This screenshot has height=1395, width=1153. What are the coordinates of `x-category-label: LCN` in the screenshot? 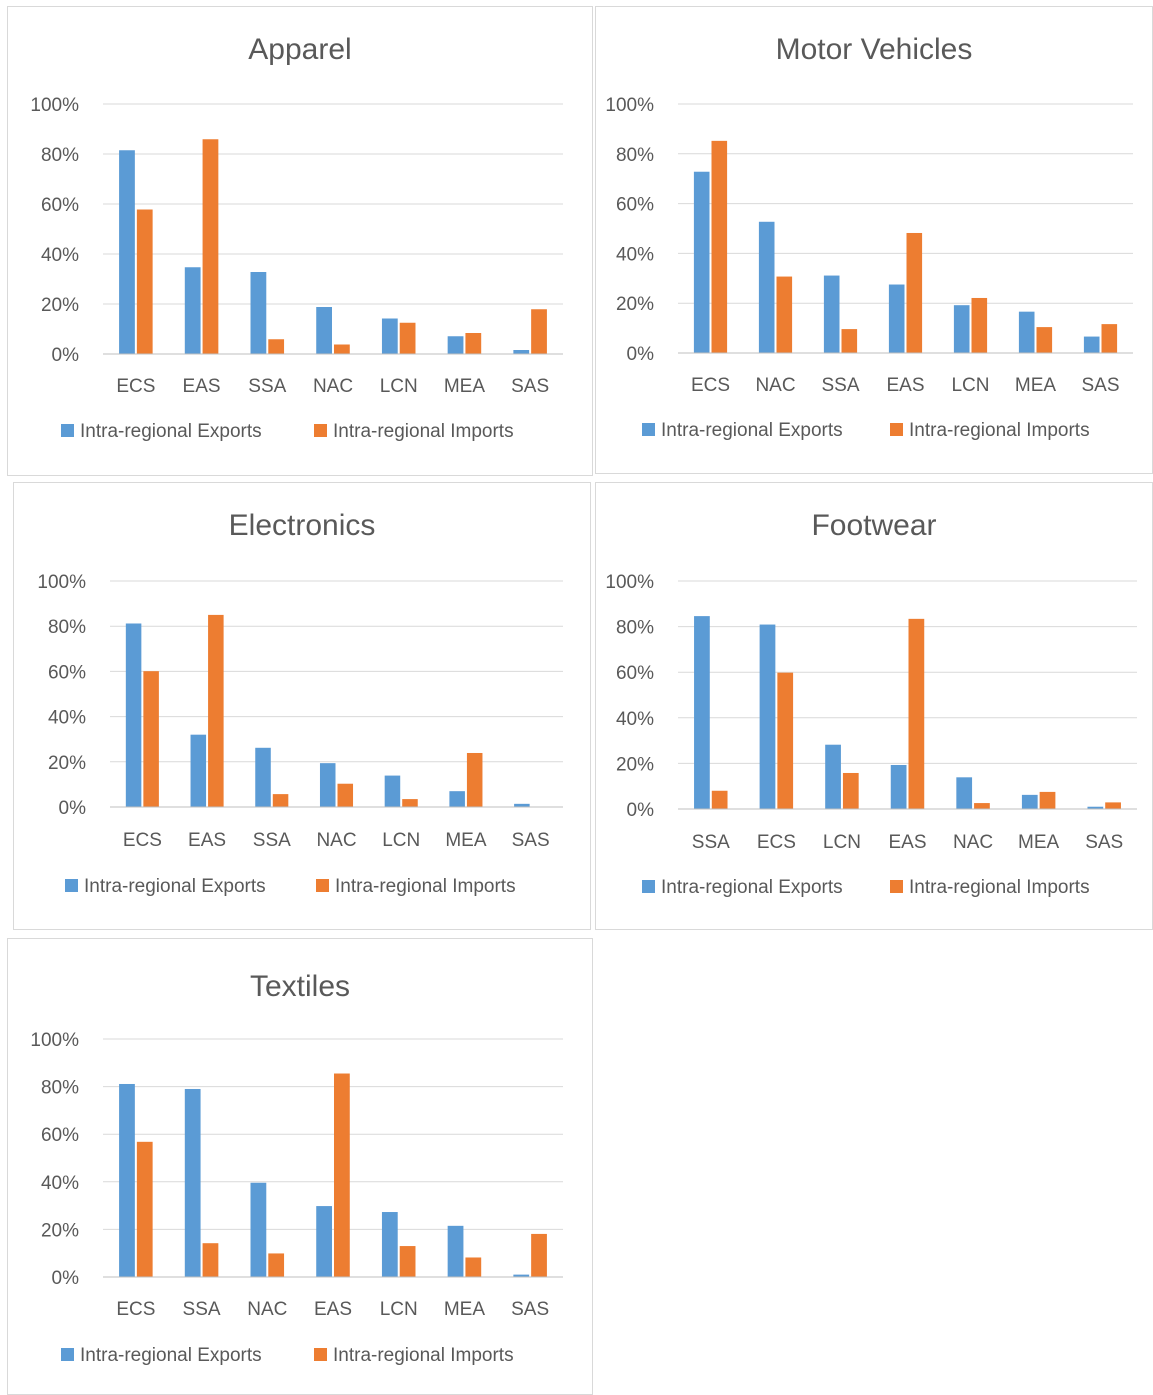 It's located at (399, 1309).